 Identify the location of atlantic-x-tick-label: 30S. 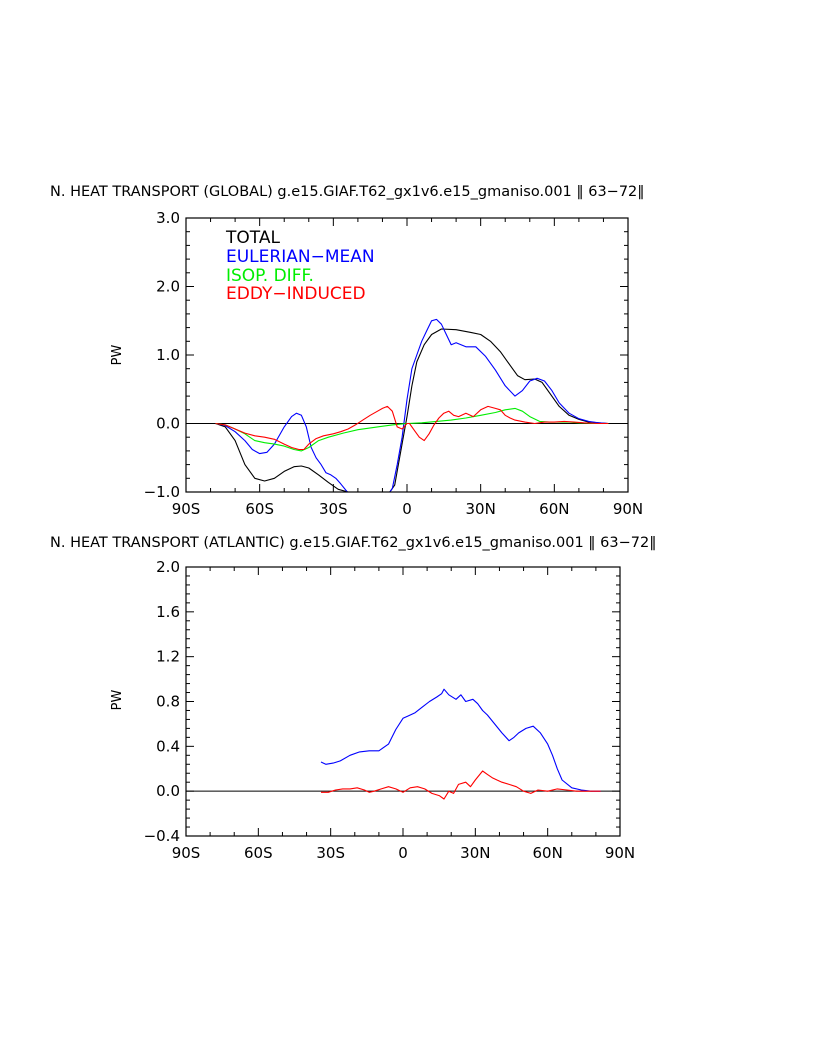
(330, 853).